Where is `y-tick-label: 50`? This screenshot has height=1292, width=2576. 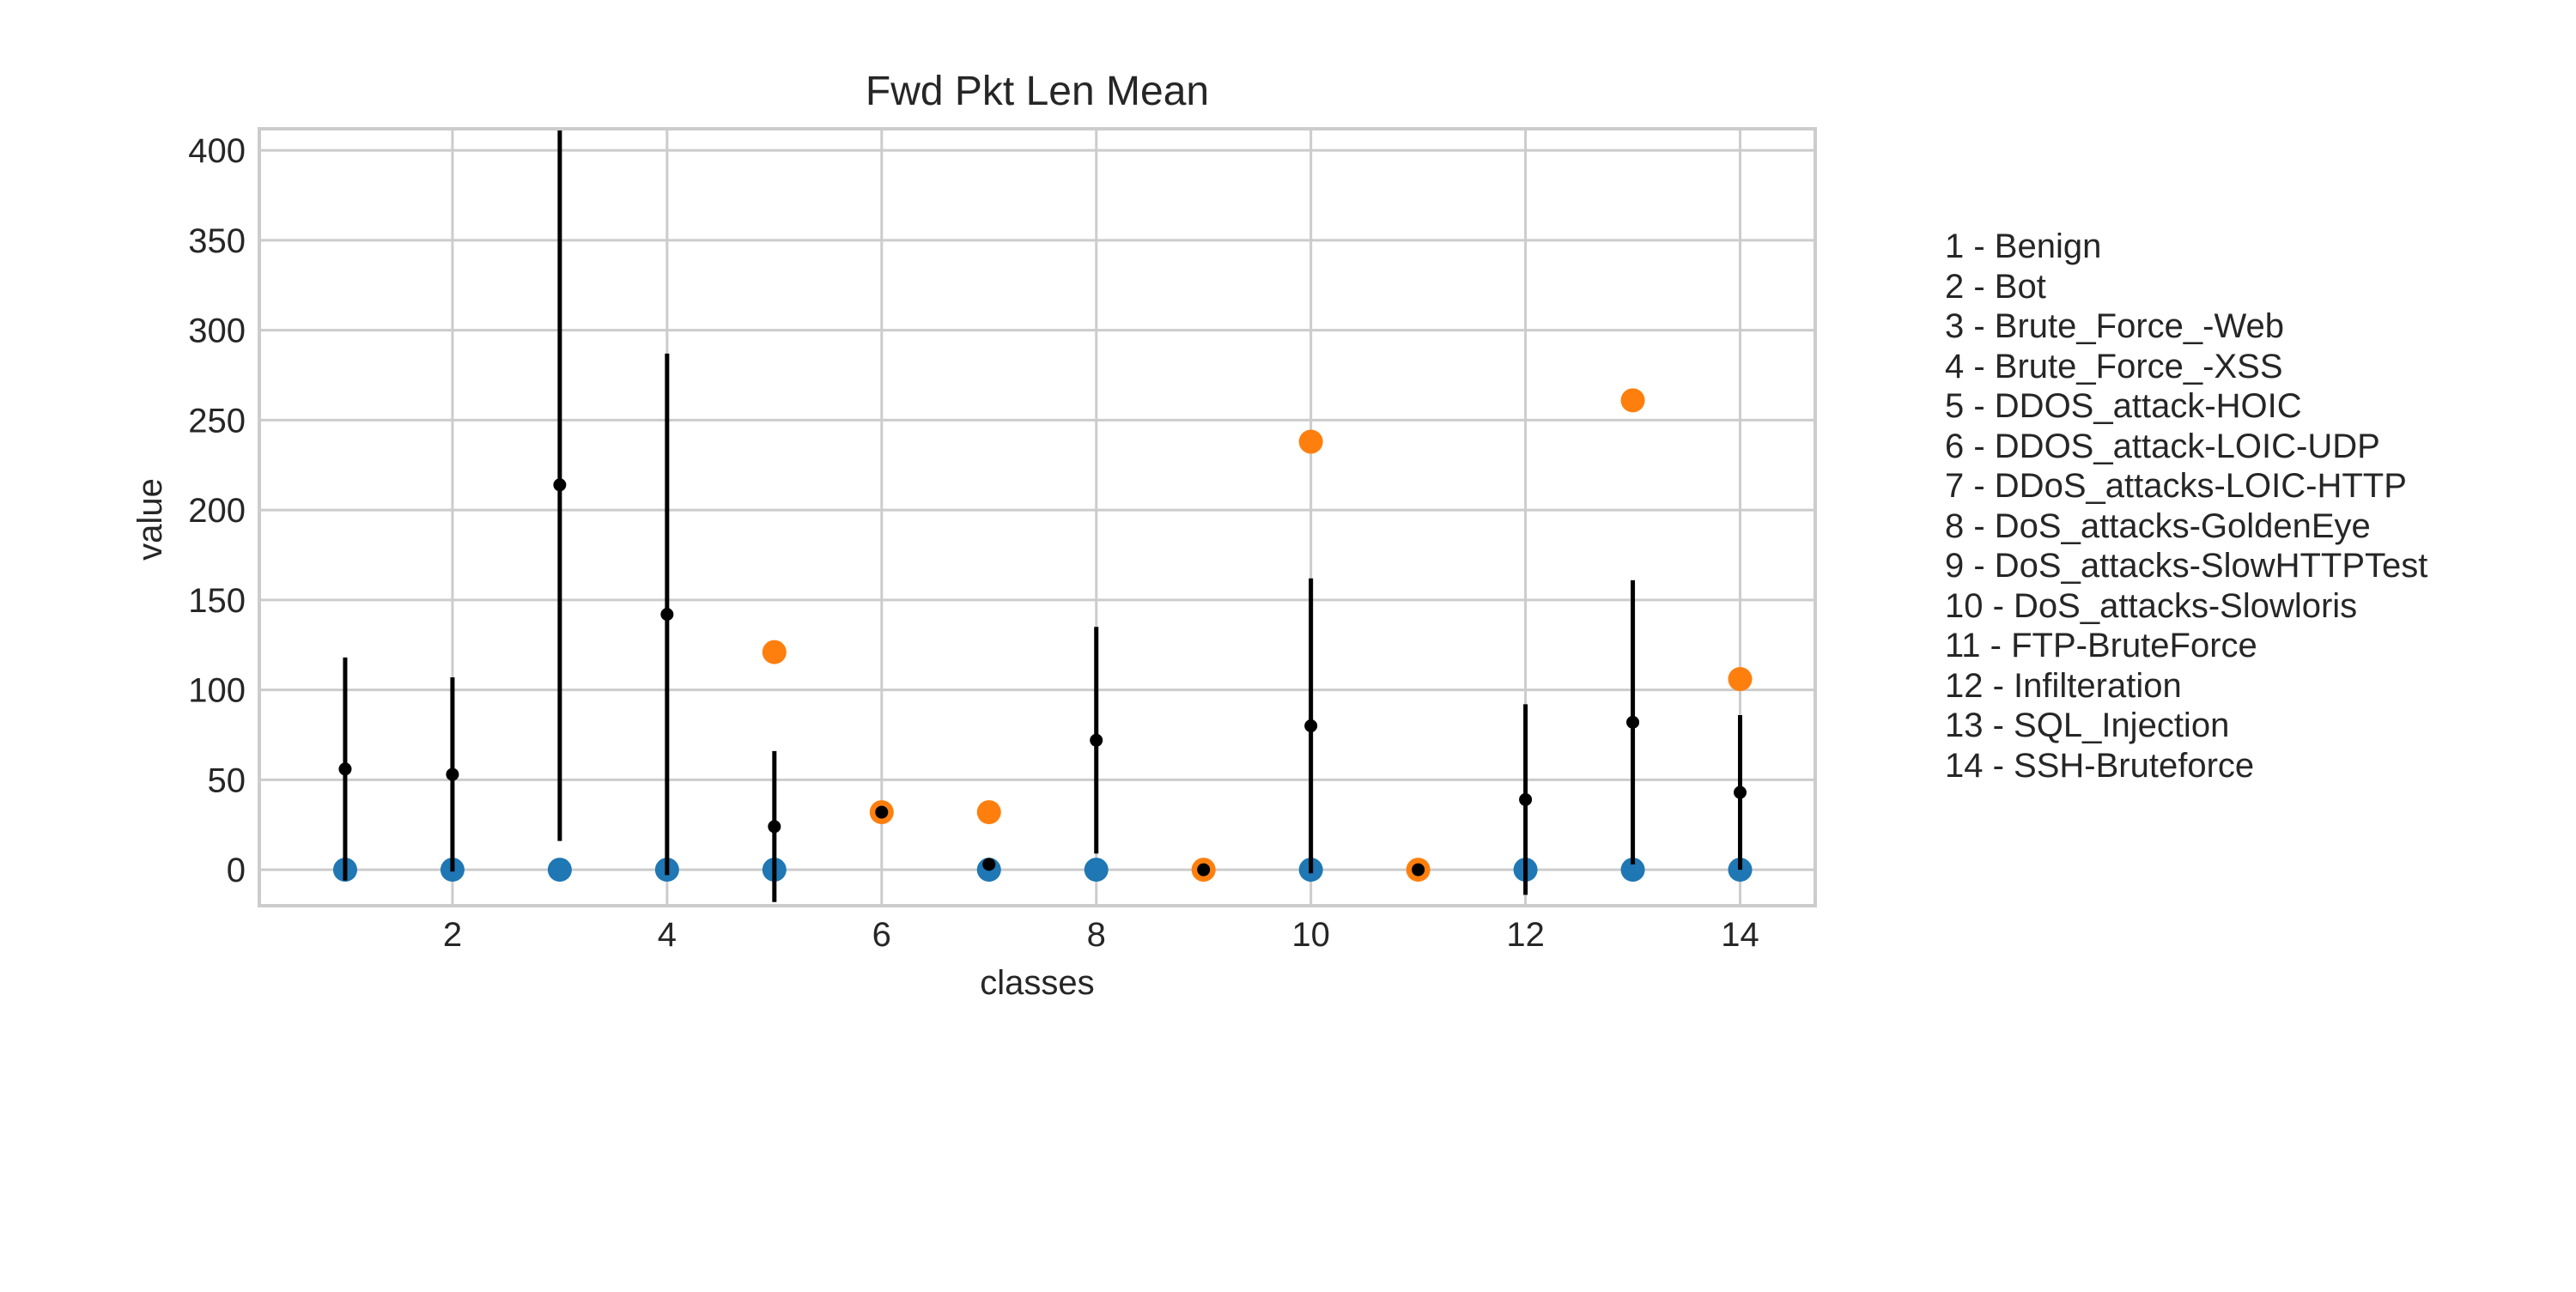
y-tick-label: 50 is located at coordinates (227, 780).